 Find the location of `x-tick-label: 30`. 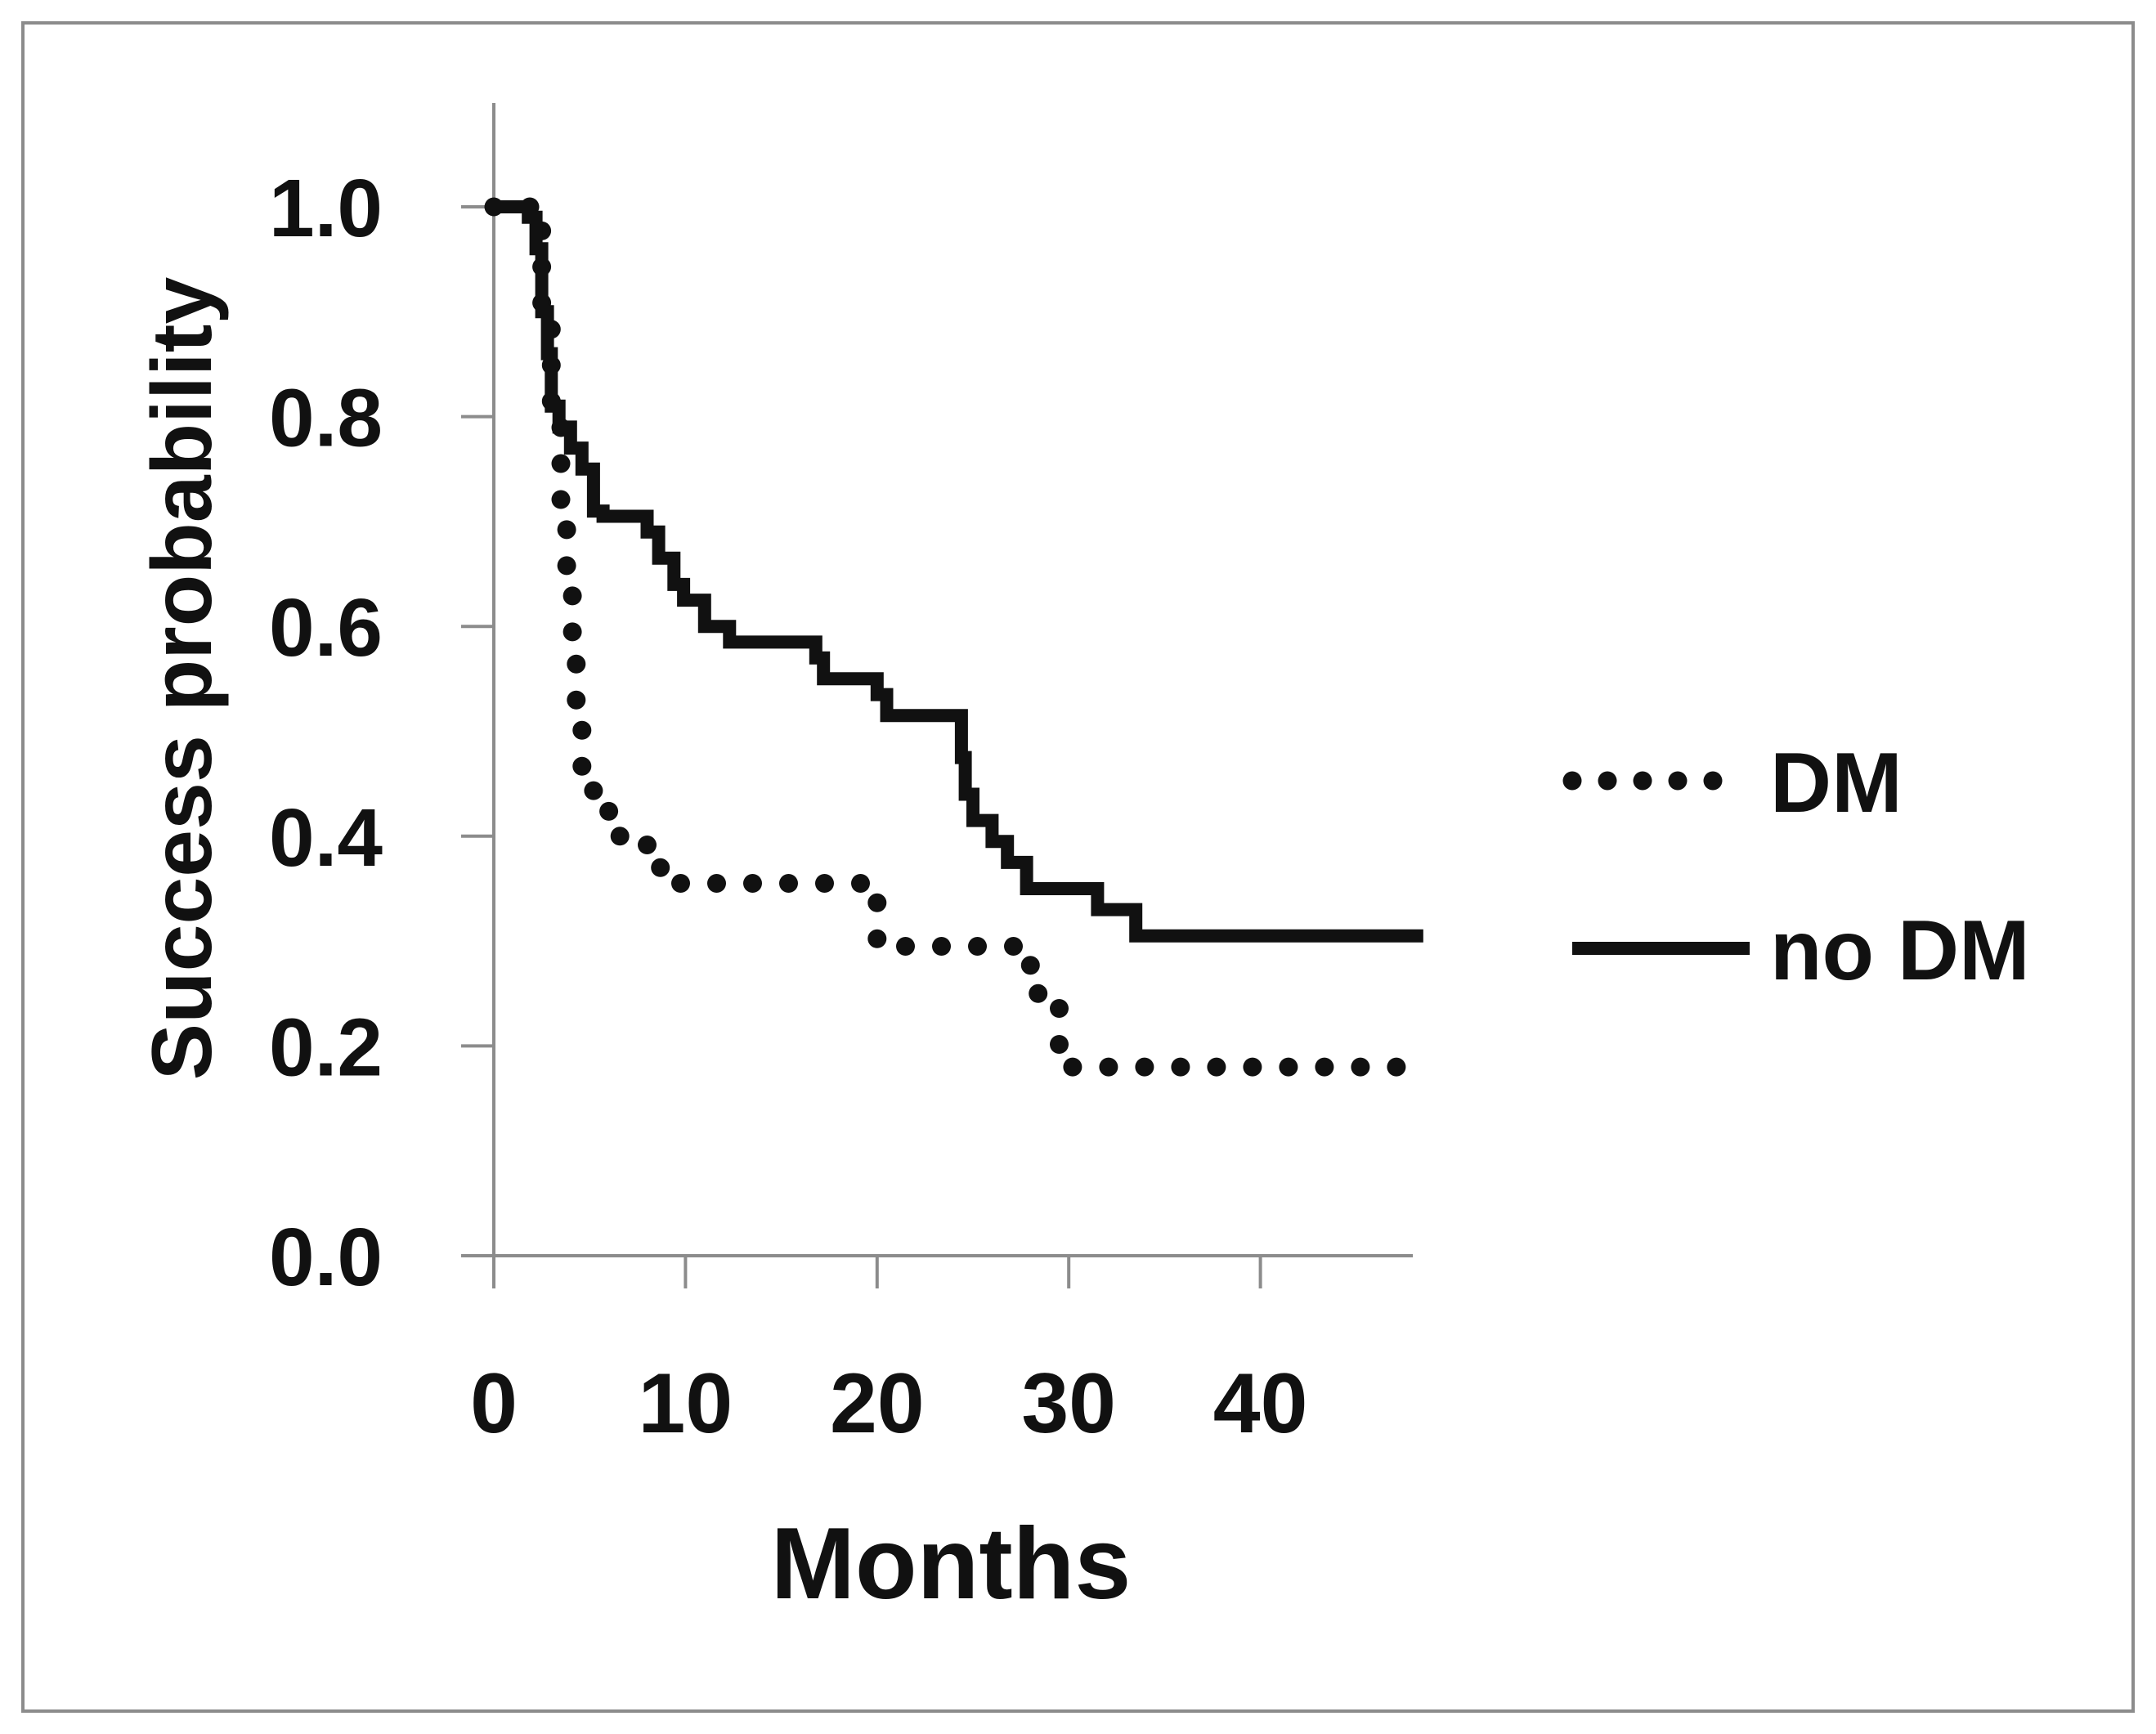

x-tick-label: 30 is located at coordinates (1068, 1403).